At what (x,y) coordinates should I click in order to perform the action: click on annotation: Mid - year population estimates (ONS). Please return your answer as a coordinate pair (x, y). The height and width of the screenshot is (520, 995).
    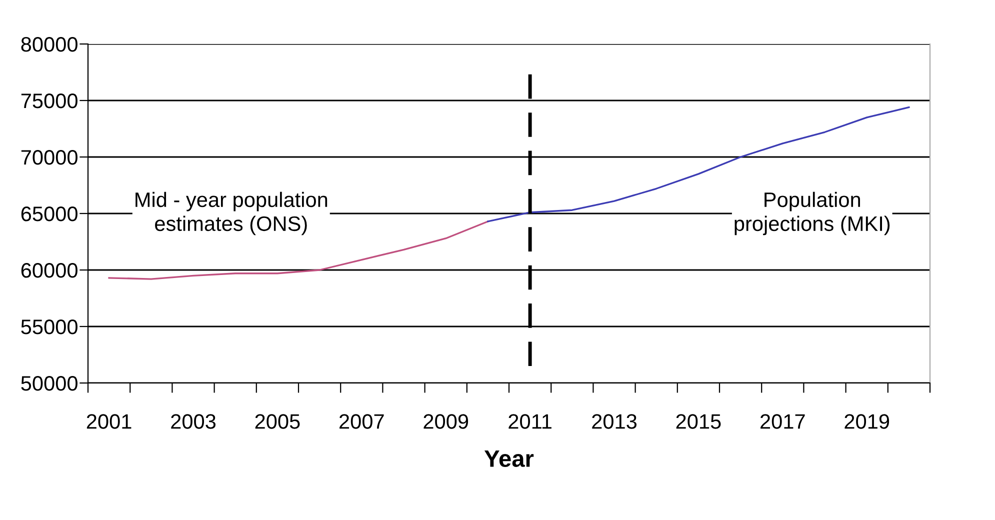
    Looking at the image, I should click on (232, 214).